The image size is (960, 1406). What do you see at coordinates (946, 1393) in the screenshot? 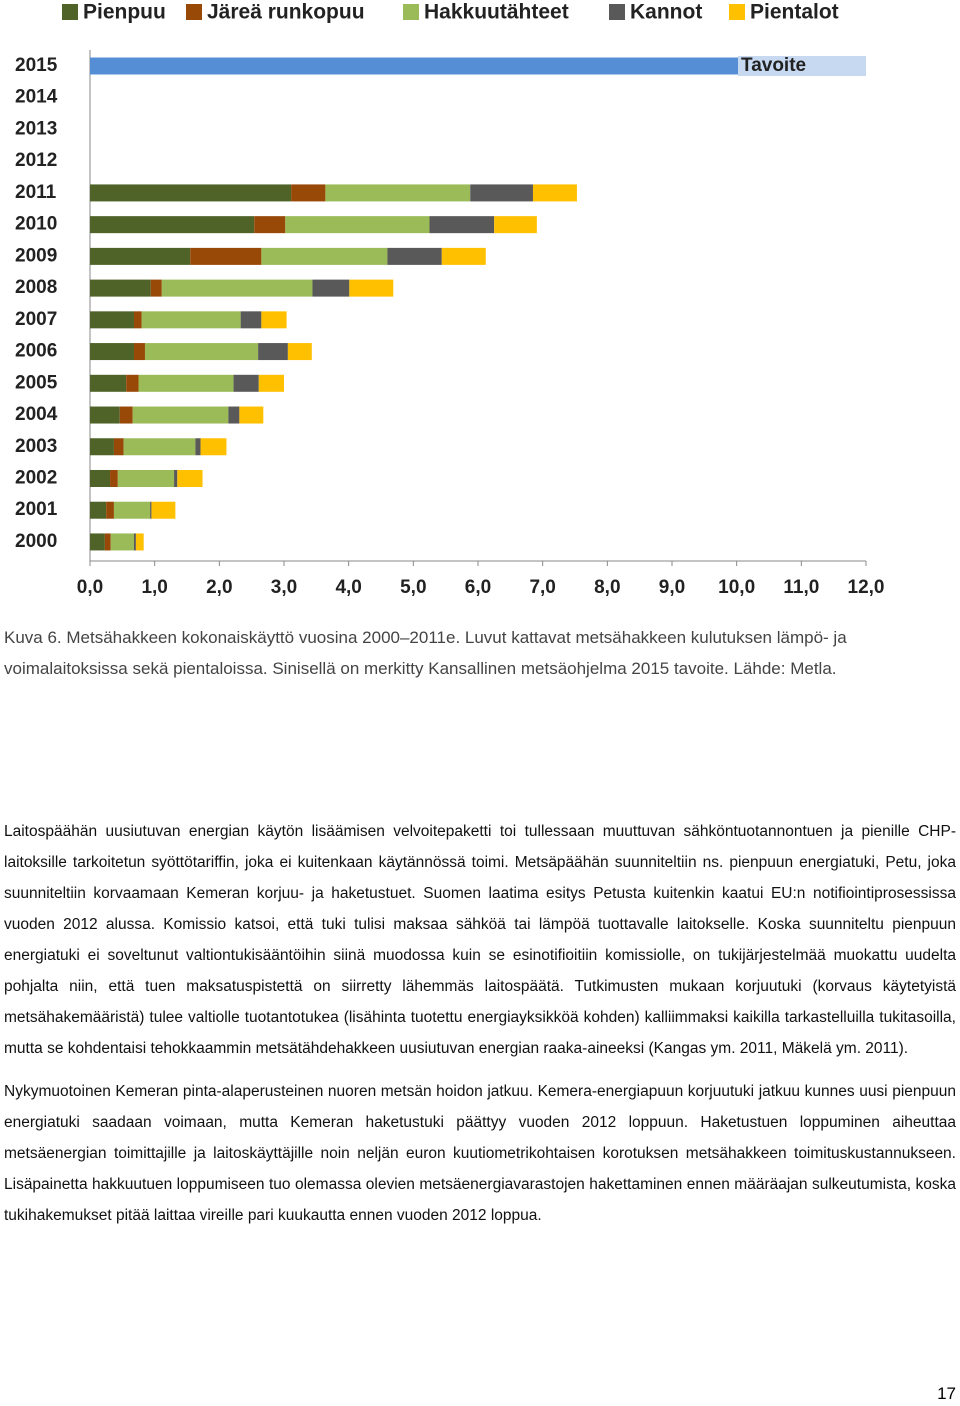
I see `page-number: 17` at bounding box center [946, 1393].